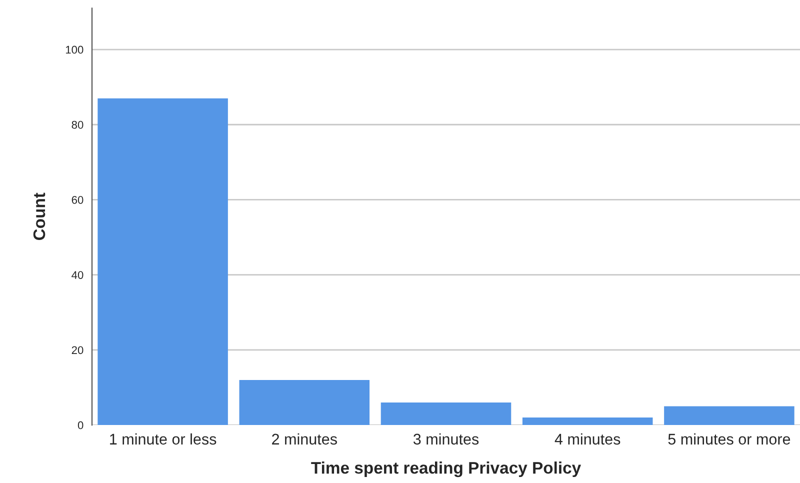 The width and height of the screenshot is (800, 483). What do you see at coordinates (446, 470) in the screenshot?
I see `x-axis-title: Time spent reading Privacy Policy` at bounding box center [446, 470].